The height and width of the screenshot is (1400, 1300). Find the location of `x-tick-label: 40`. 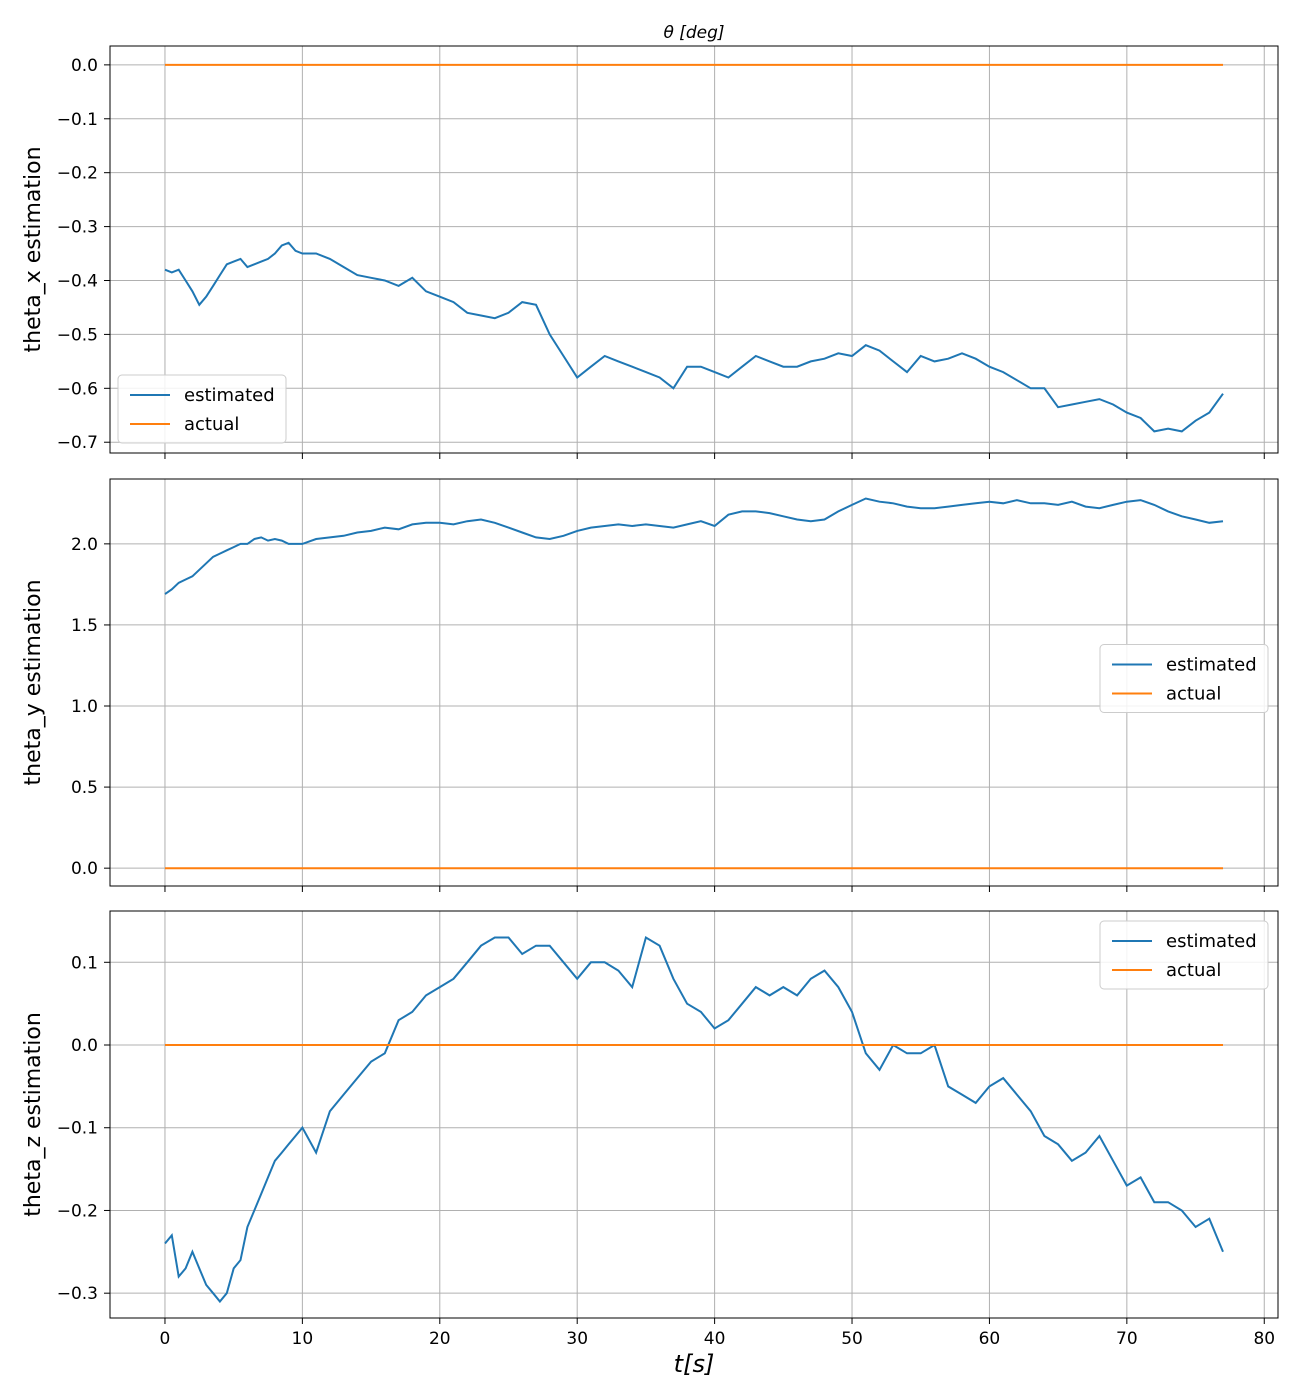

x-tick-label: 40 is located at coordinates (715, 1339).